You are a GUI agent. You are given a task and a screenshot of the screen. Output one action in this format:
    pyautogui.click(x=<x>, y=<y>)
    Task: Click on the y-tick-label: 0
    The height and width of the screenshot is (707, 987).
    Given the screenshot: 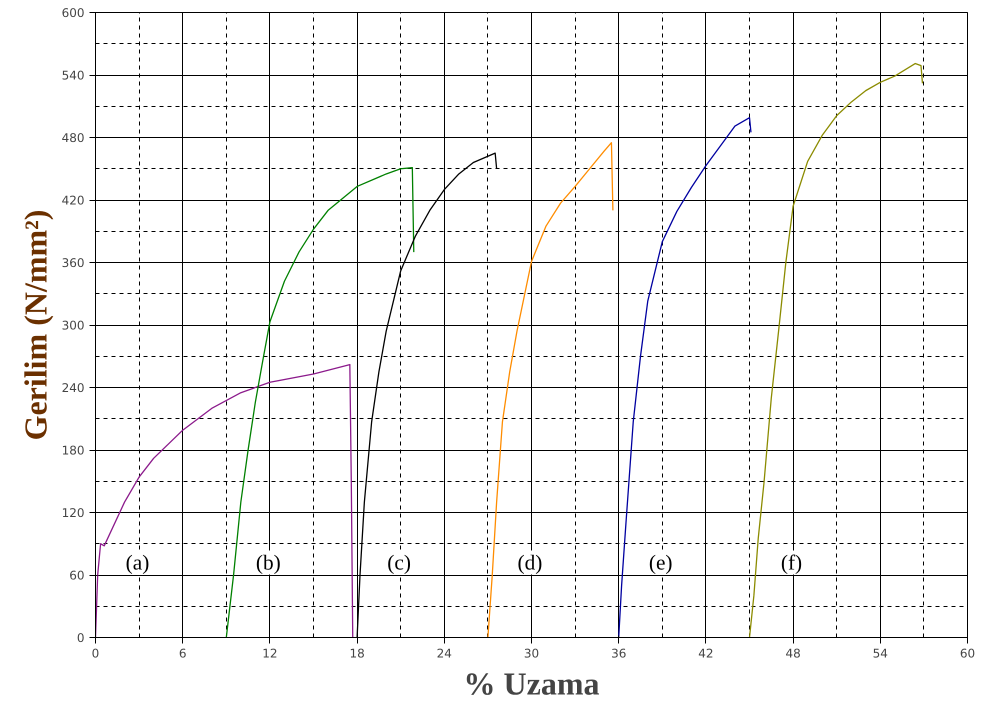 What is the action you would take?
    pyautogui.click(x=80, y=638)
    